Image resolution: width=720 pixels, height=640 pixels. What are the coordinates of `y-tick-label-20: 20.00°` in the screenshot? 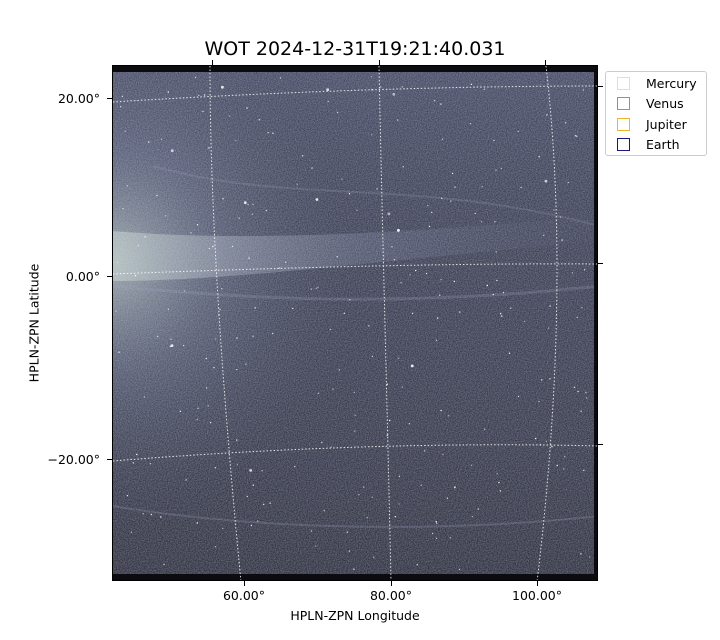 It's located at (78, 98).